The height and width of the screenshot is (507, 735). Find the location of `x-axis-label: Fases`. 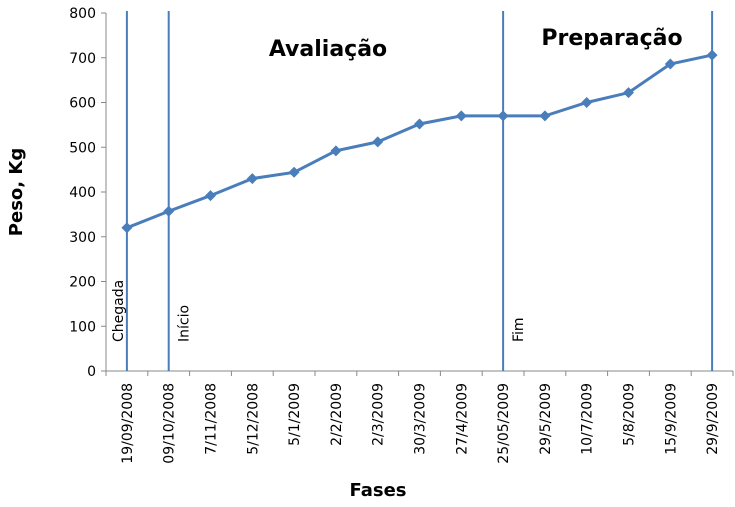

x-axis-label: Fases is located at coordinates (377, 490).